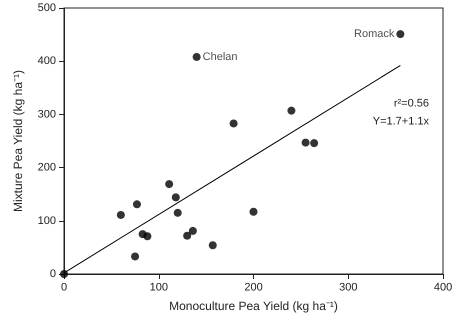 Image resolution: width=474 pixels, height=332 pixels. I want to click on annotation: r²=0.56, so click(412, 104).